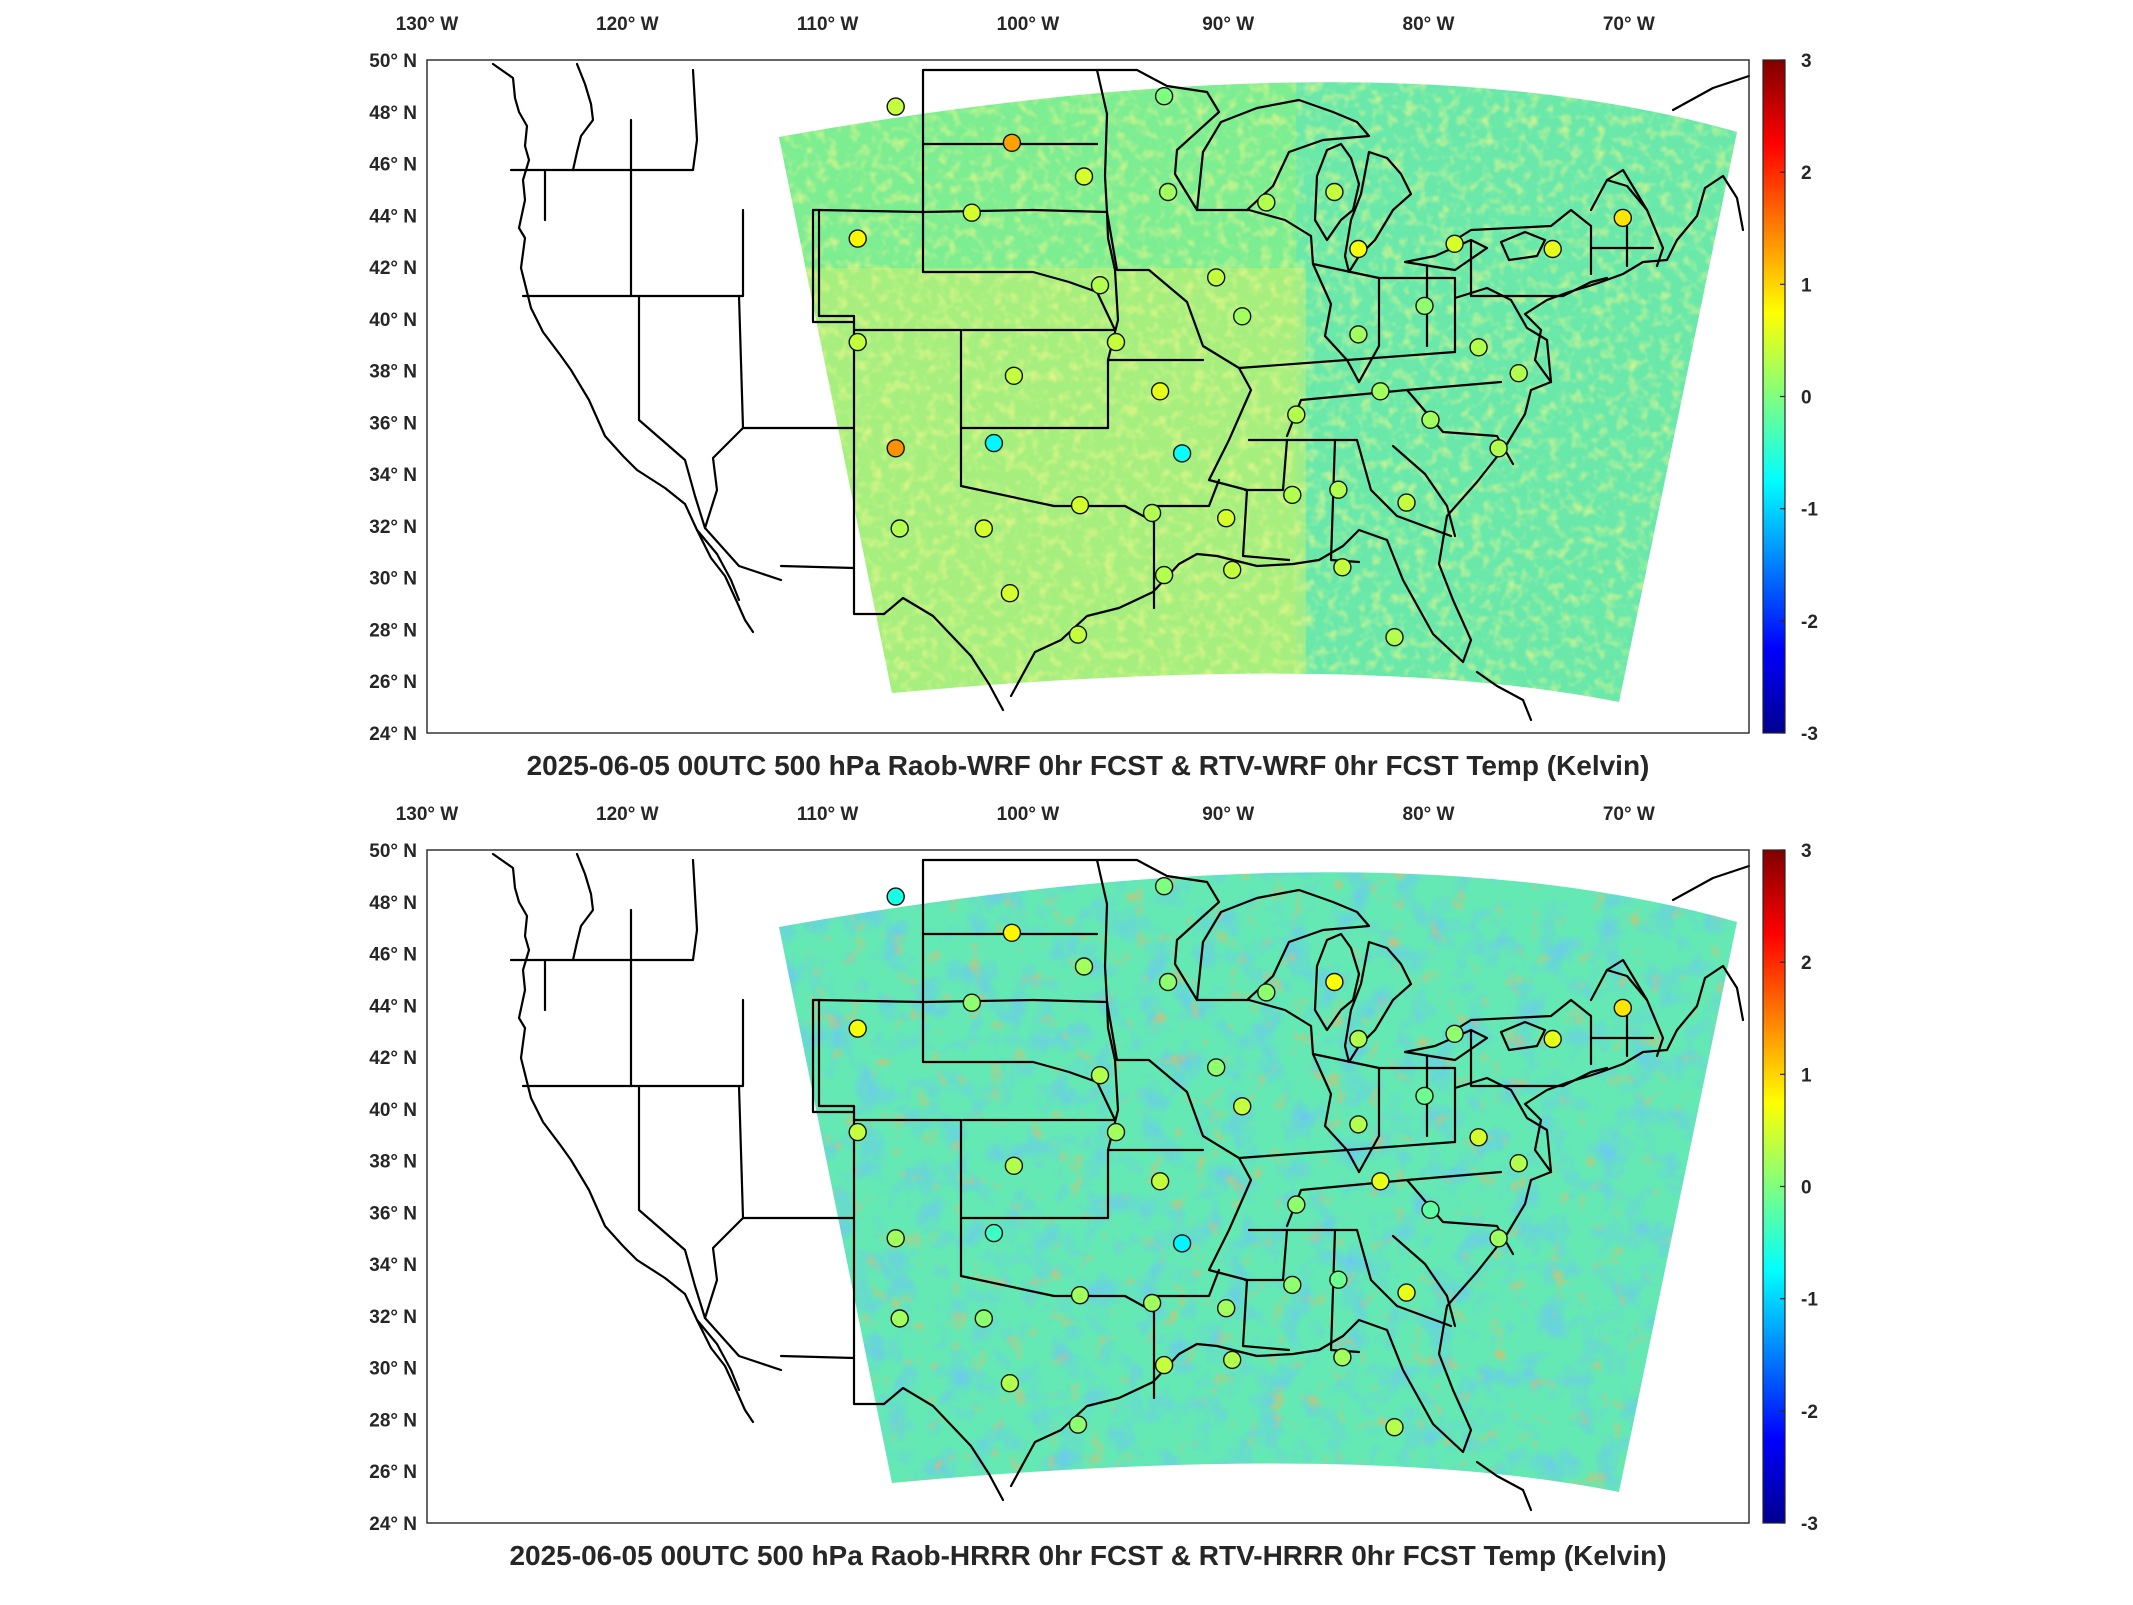 The width and height of the screenshot is (2133, 1605). What do you see at coordinates (1809, 510) in the screenshot?
I see `colorbar-tick-label: -1` at bounding box center [1809, 510].